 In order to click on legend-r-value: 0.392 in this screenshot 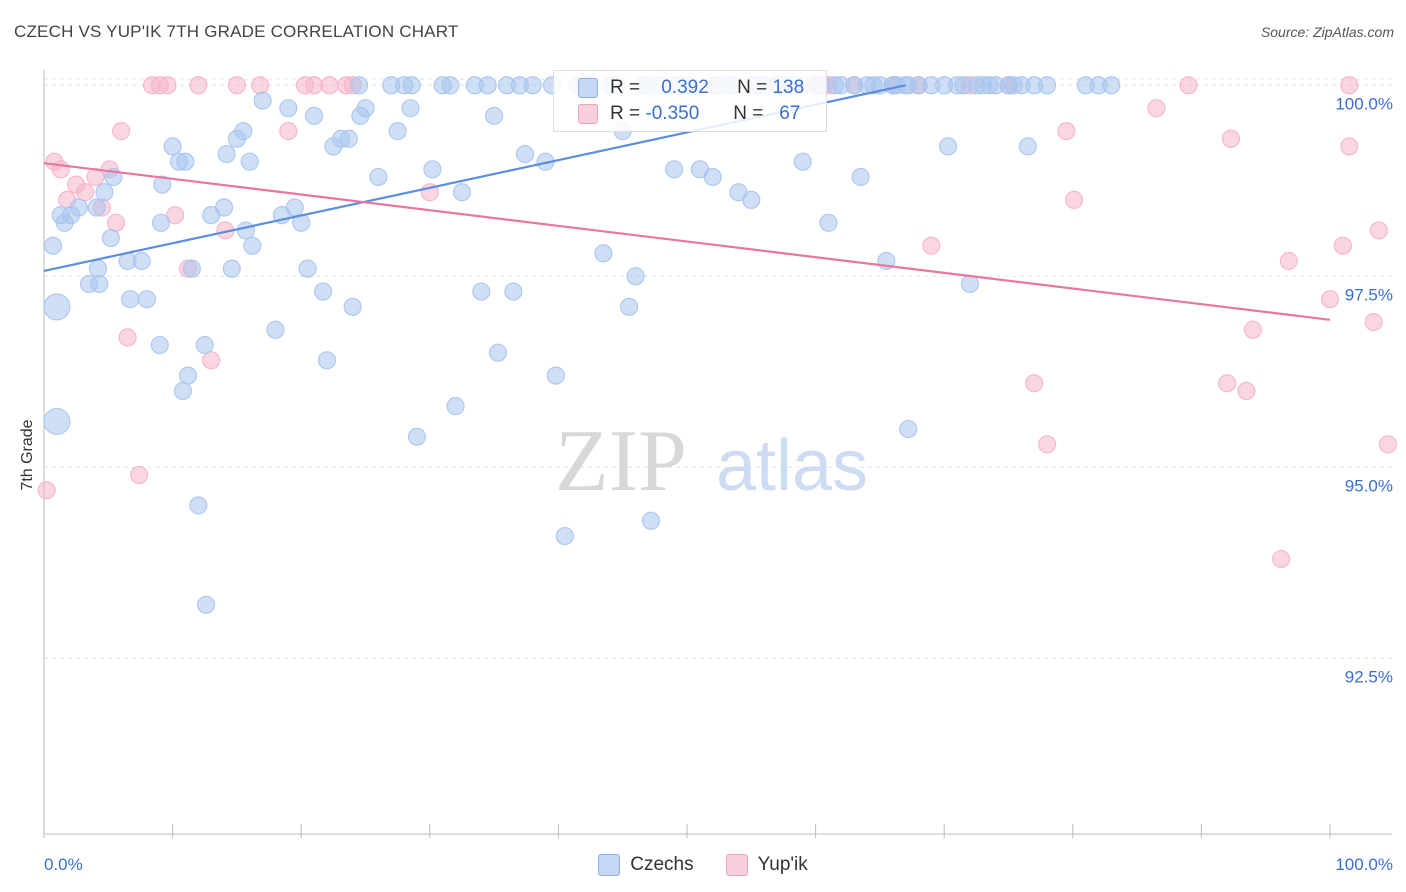, I will do `click(685, 87)`.